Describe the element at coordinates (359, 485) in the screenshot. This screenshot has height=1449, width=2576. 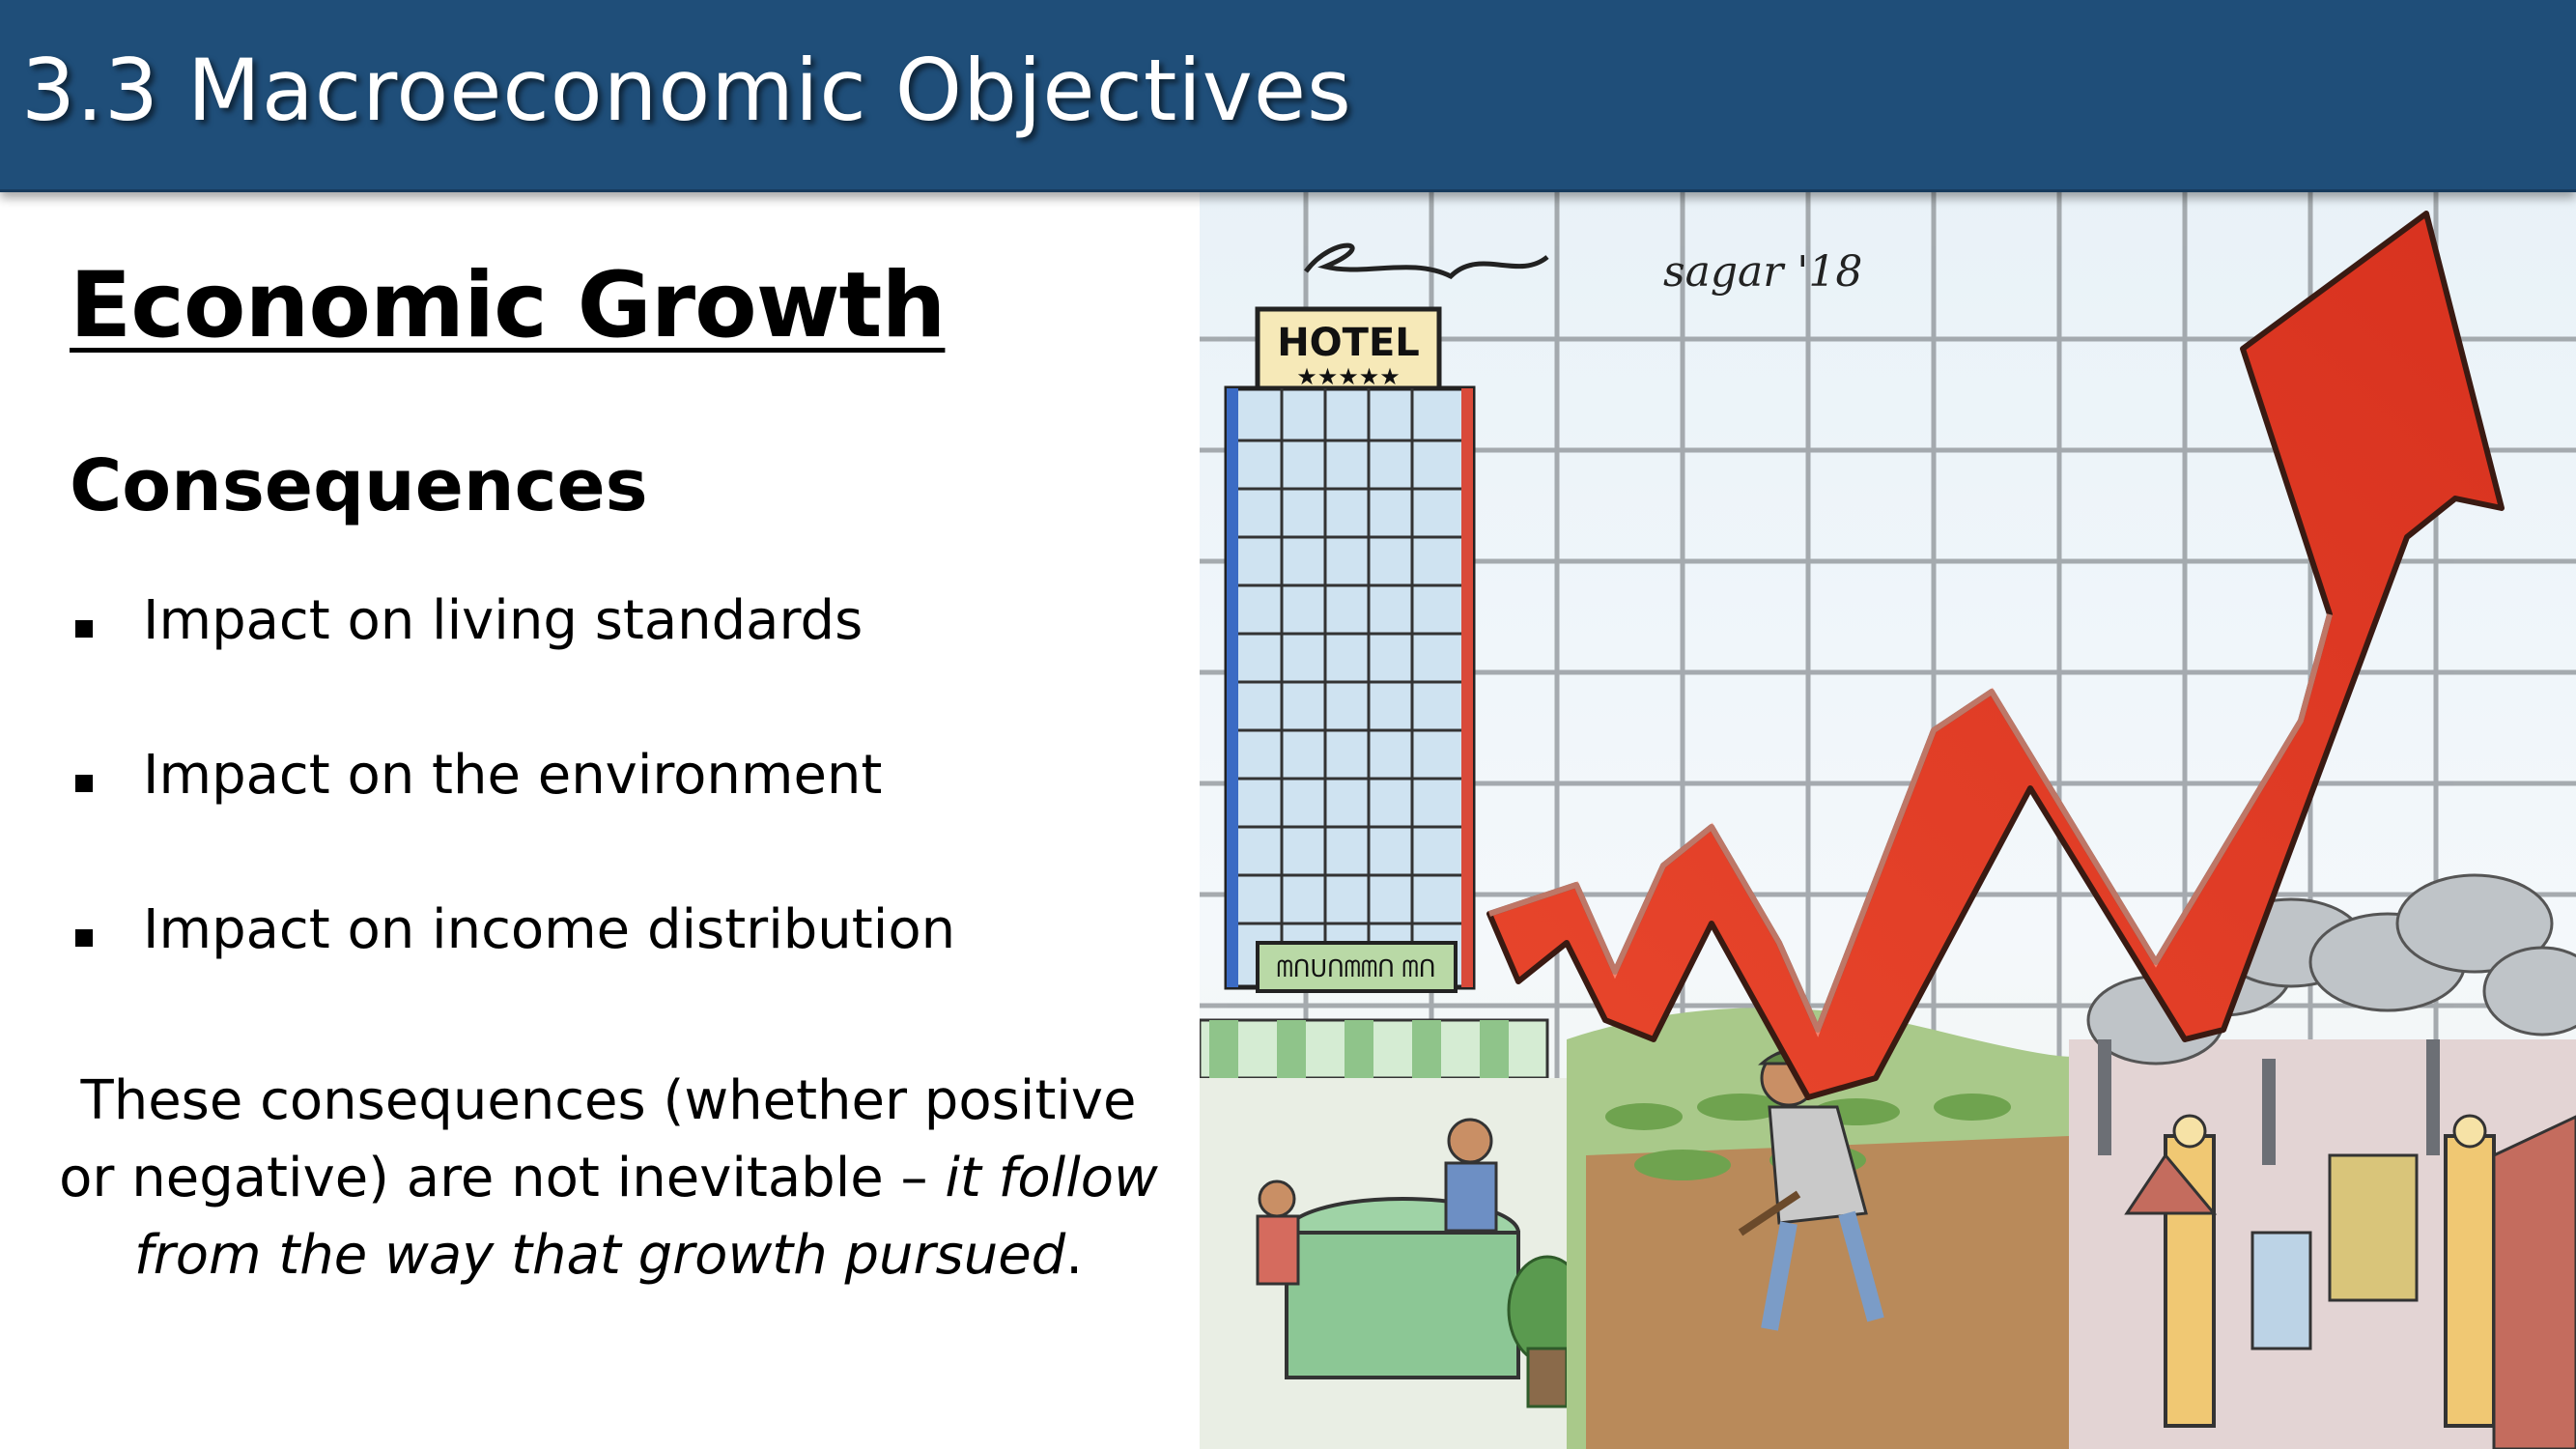
I see `subheading: Consequences` at that location.